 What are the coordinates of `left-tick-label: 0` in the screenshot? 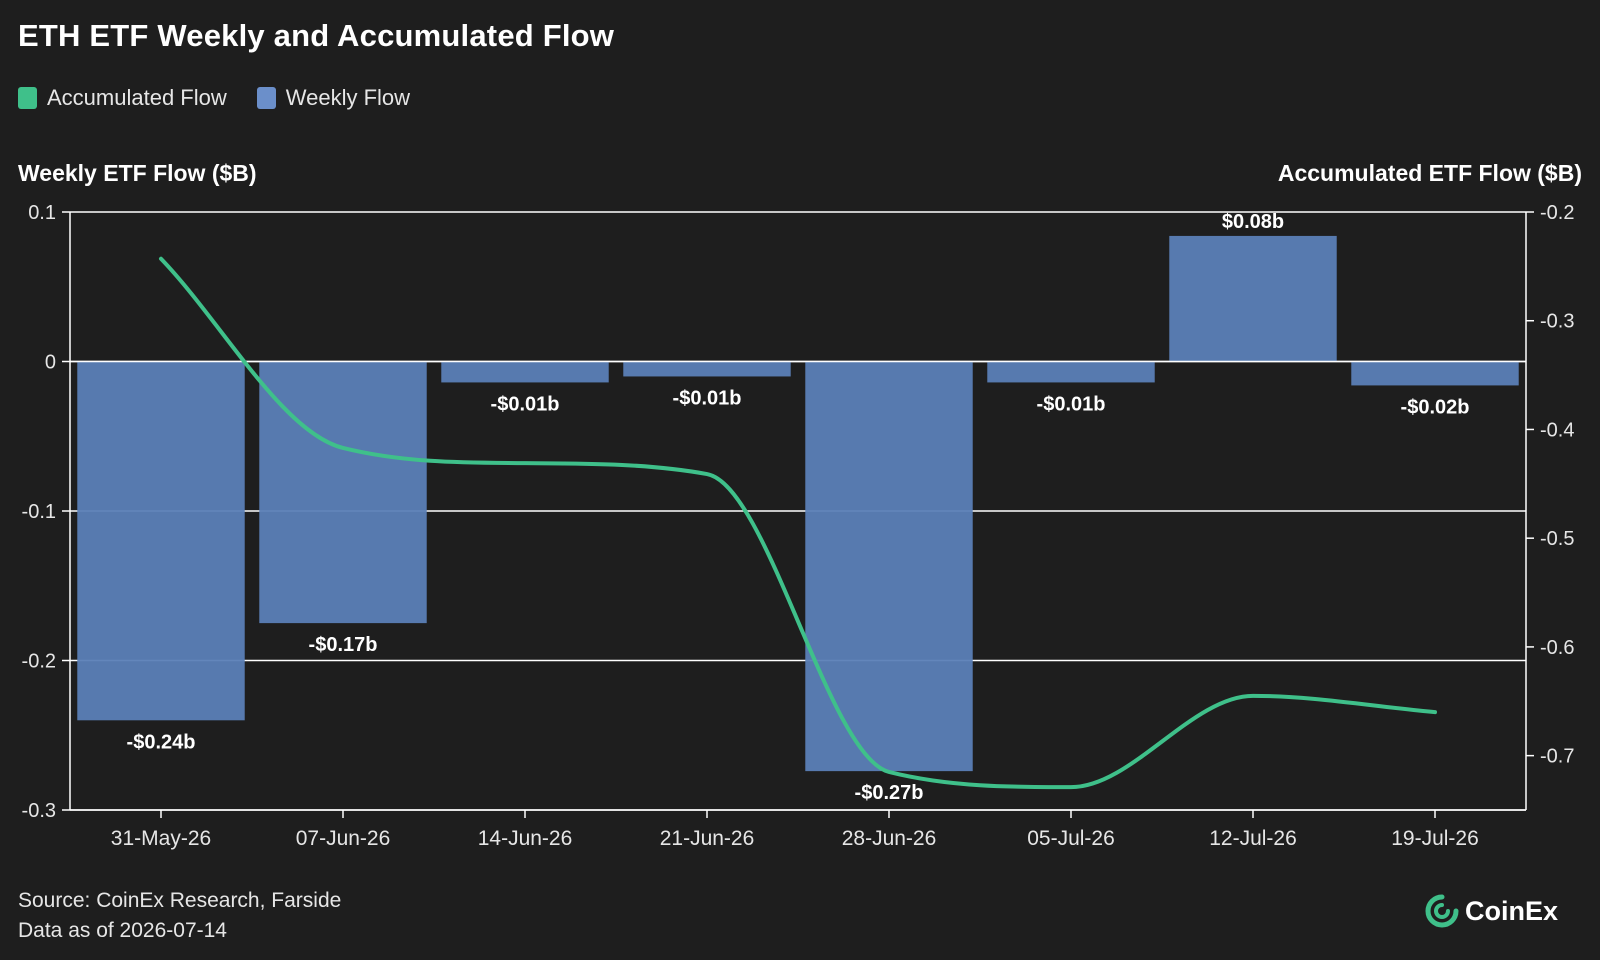 It's located at (50, 363).